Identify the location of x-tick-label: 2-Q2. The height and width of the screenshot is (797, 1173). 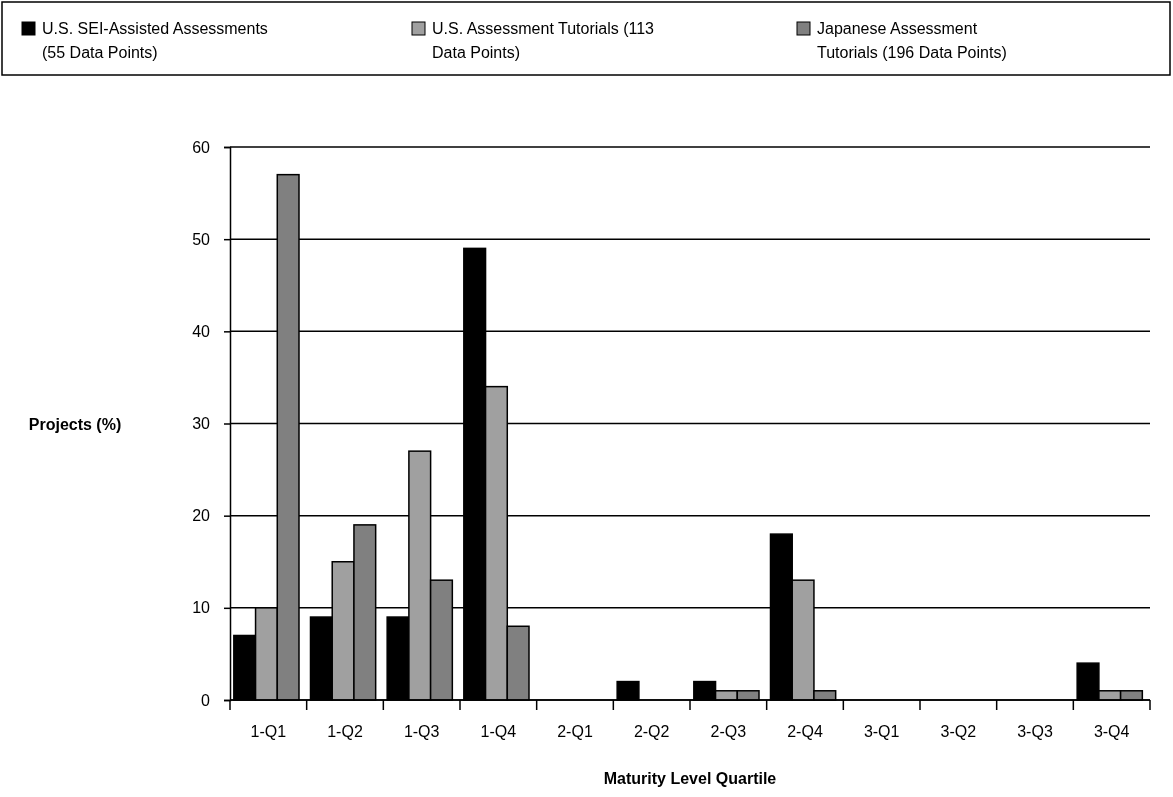
(651, 731).